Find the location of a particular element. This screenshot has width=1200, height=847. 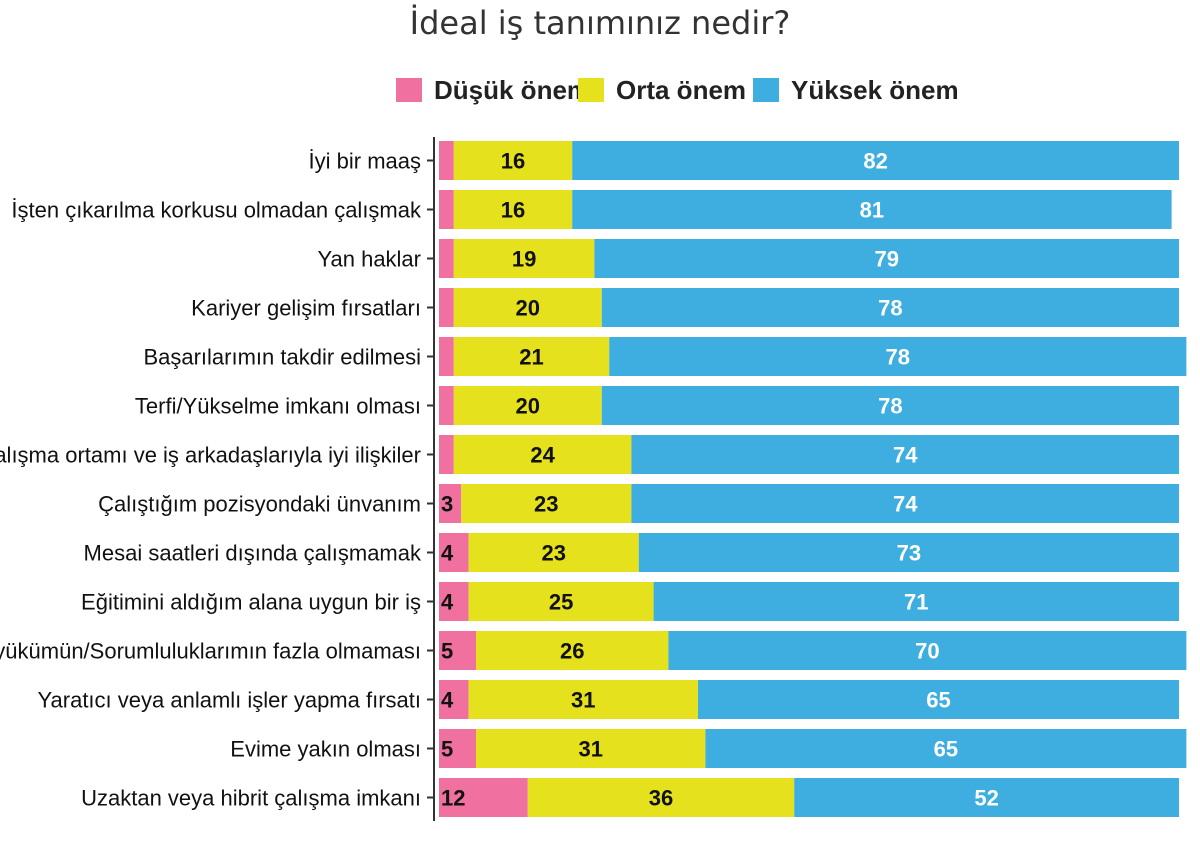

value-label-mid: 19 is located at coordinates (524, 259).